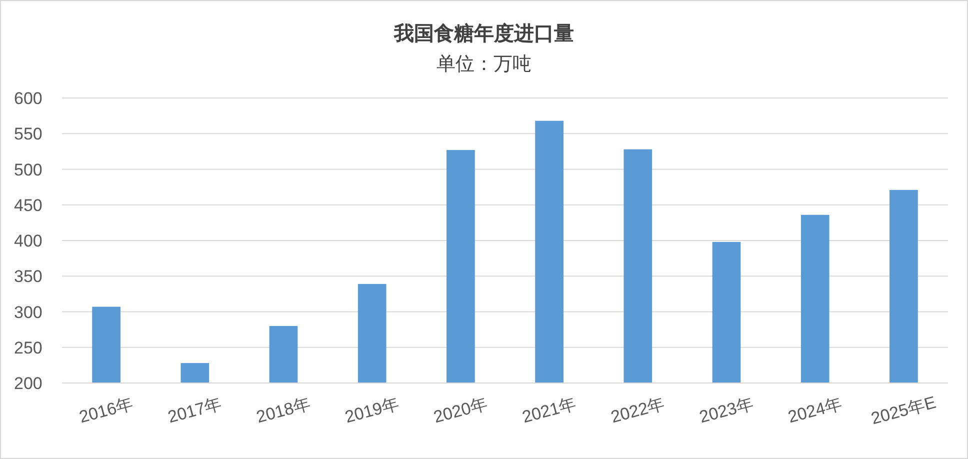  What do you see at coordinates (372, 410) in the screenshot?
I see `x-tick-label: 2019年` at bounding box center [372, 410].